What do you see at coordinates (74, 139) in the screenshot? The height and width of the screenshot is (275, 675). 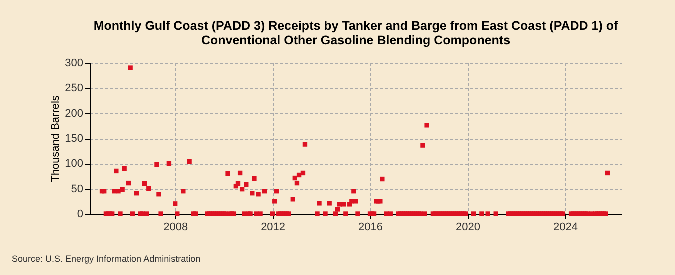 I see `y-tick-label: 150` at bounding box center [74, 139].